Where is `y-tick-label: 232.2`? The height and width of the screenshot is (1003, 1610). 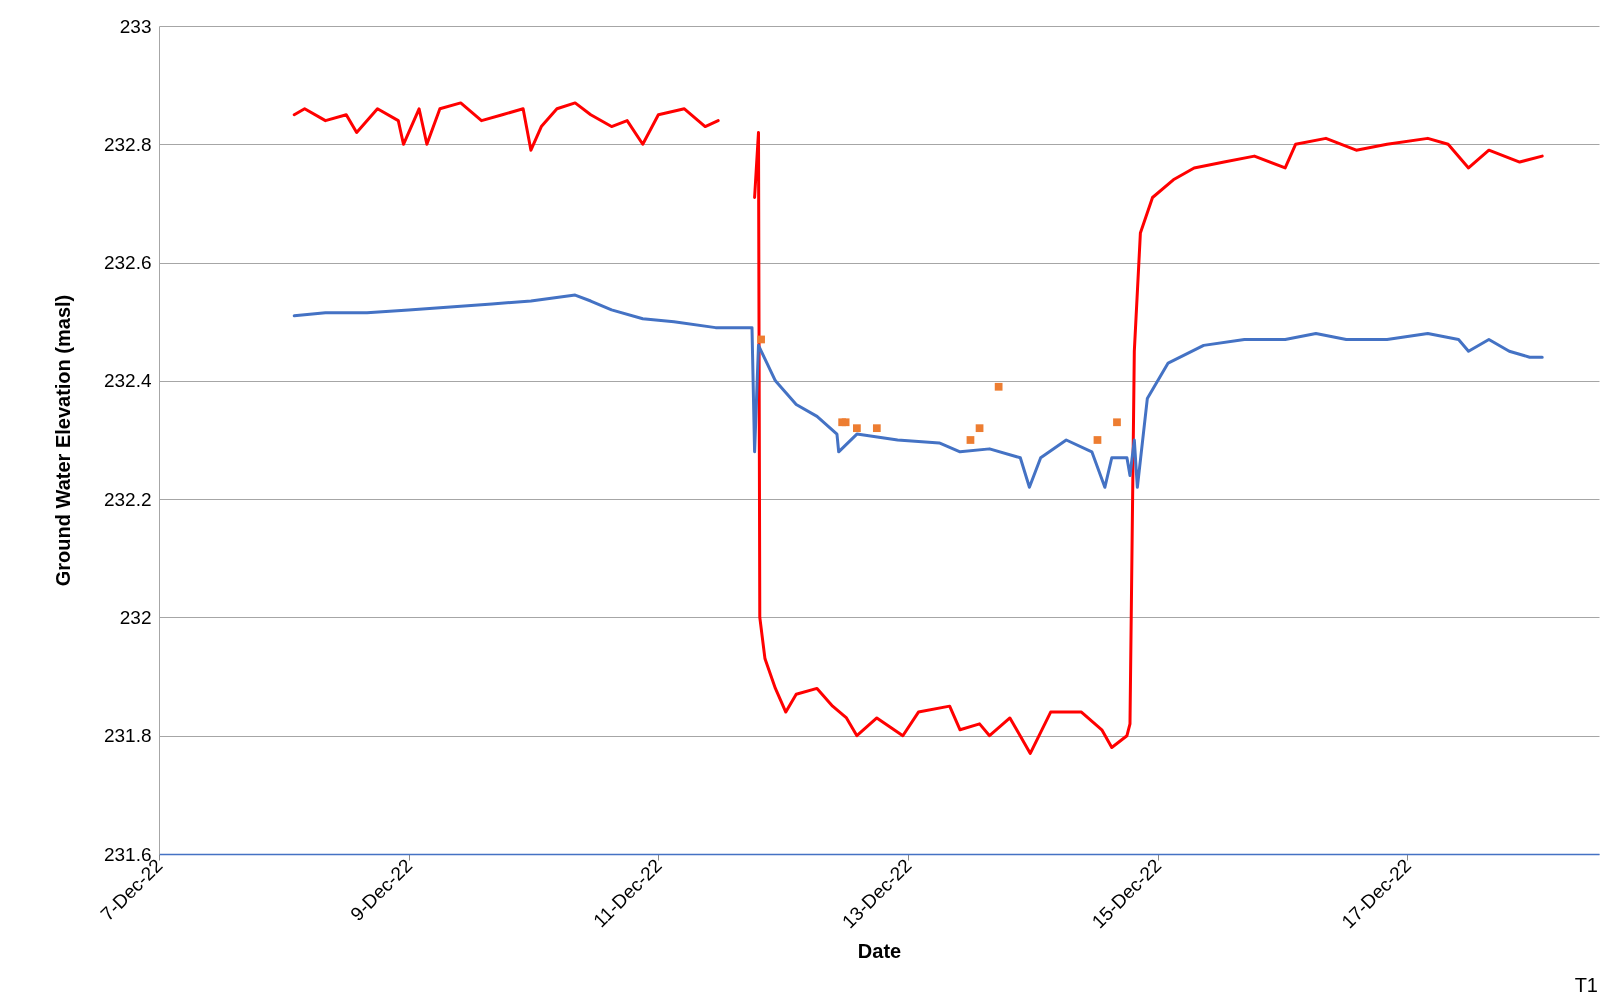
y-tick-label: 232.2 is located at coordinates (127, 499).